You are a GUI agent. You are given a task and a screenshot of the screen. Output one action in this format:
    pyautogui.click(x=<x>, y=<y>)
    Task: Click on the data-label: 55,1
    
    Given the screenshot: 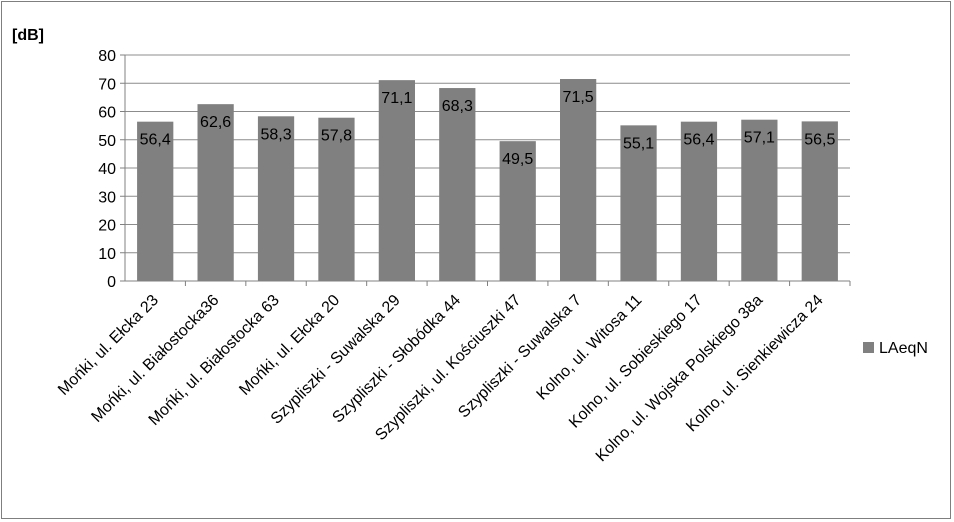 What is the action you would take?
    pyautogui.click(x=638, y=143)
    